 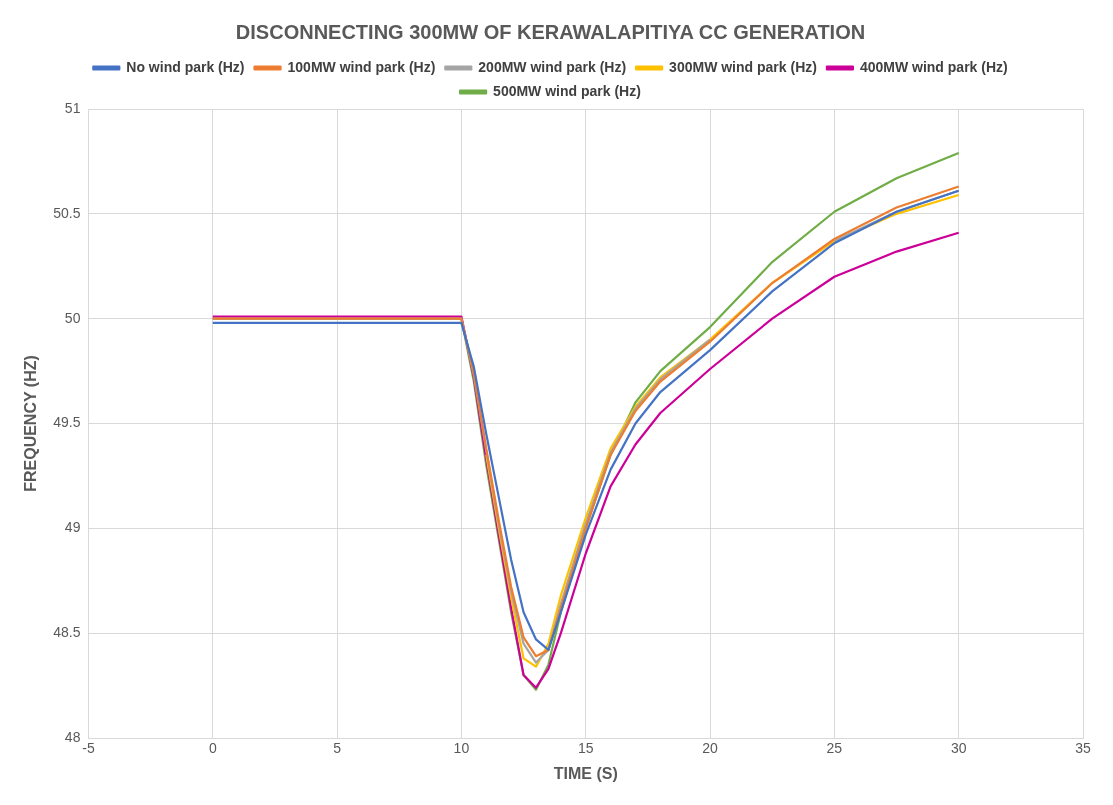 I want to click on legend-label: 200MW wind park (Hz), so click(x=552, y=66).